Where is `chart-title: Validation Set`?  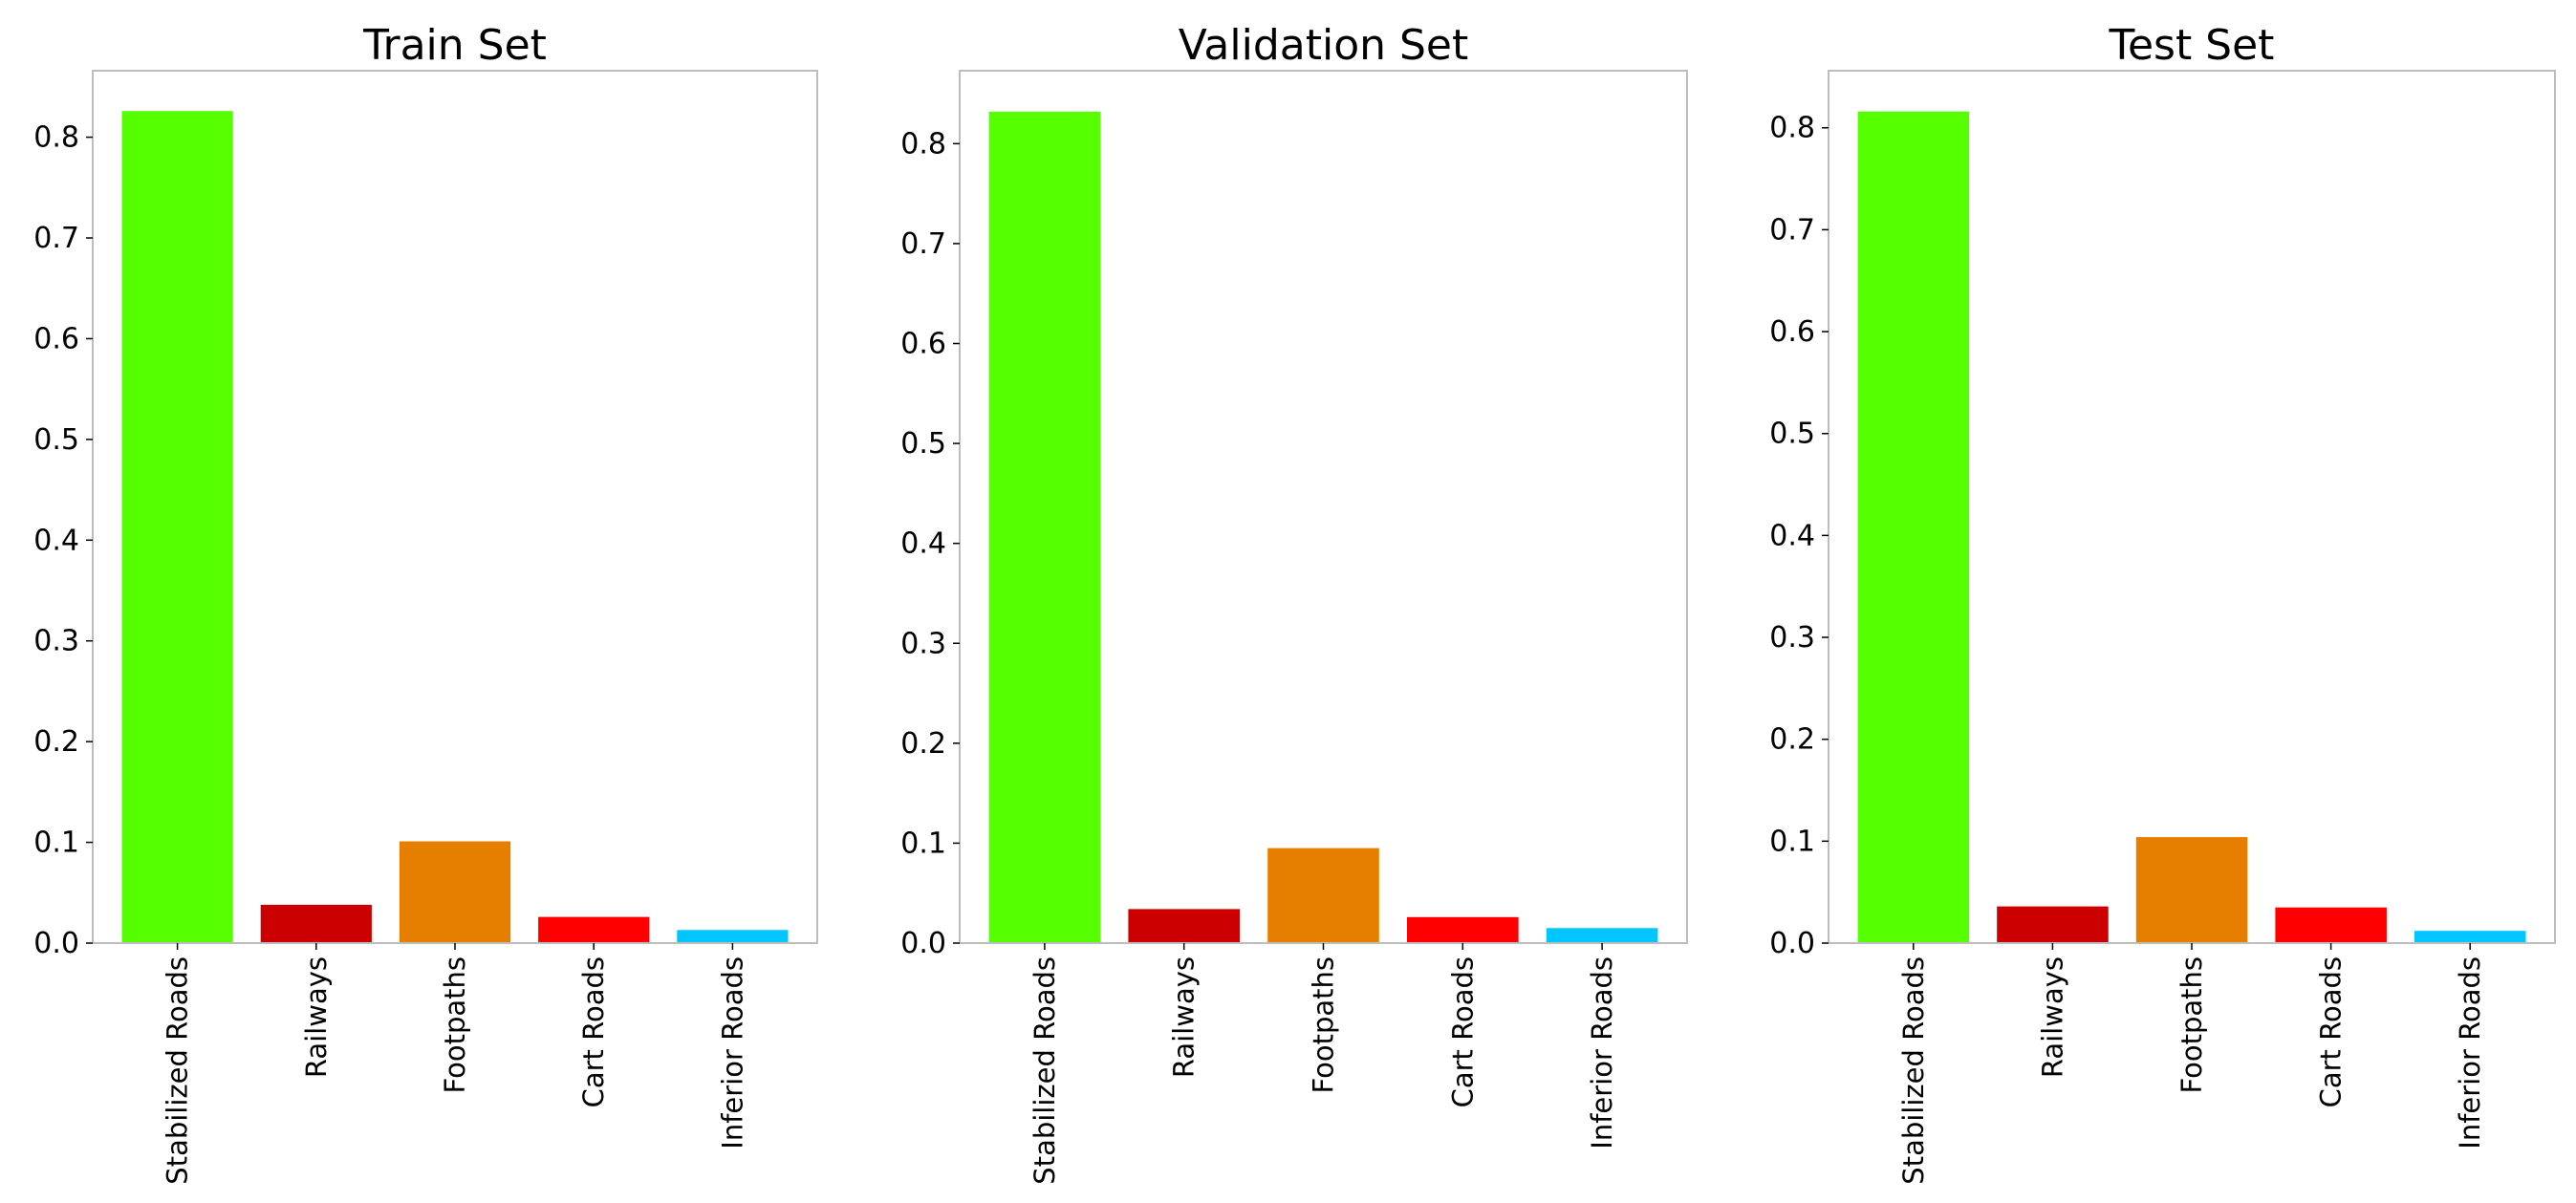
chart-title: Validation Set is located at coordinates (1324, 45).